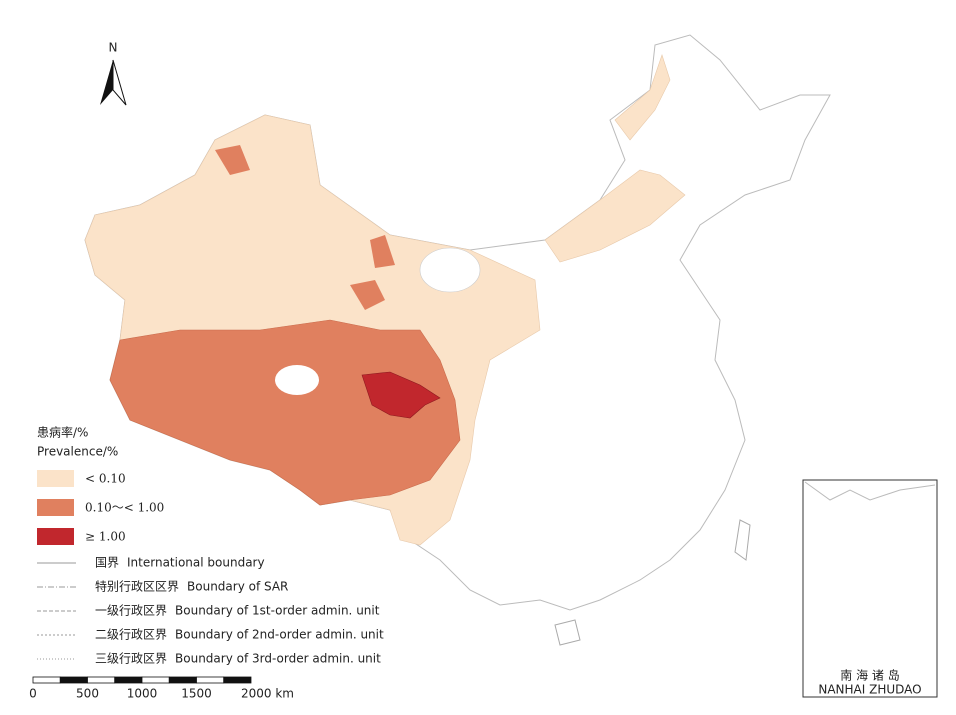 The width and height of the screenshot is (956, 715). What do you see at coordinates (105, 479) in the screenshot?
I see `legend-label: < 0.10` at bounding box center [105, 479].